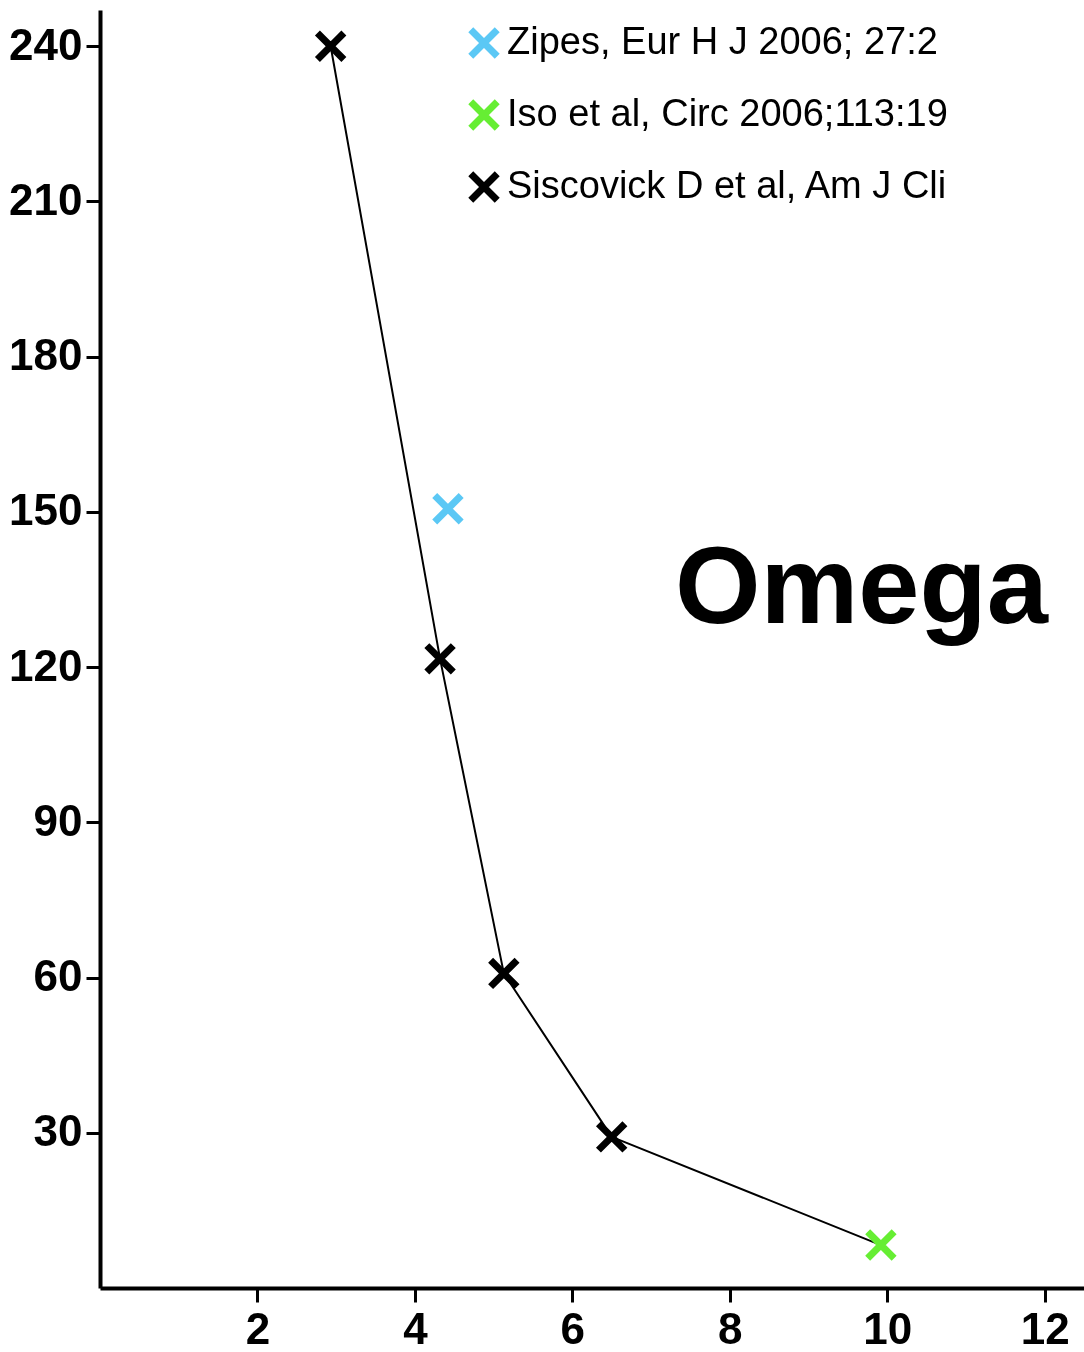 The image size is (1084, 1352). Describe the element at coordinates (573, 1327) in the screenshot. I see `x-tick-label: 6` at that location.